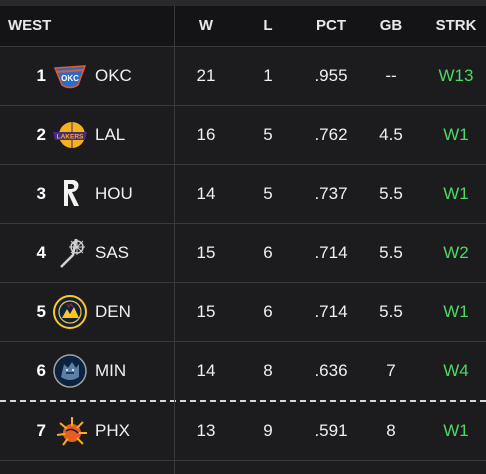  I want to click on games-behind: --, so click(391, 75).